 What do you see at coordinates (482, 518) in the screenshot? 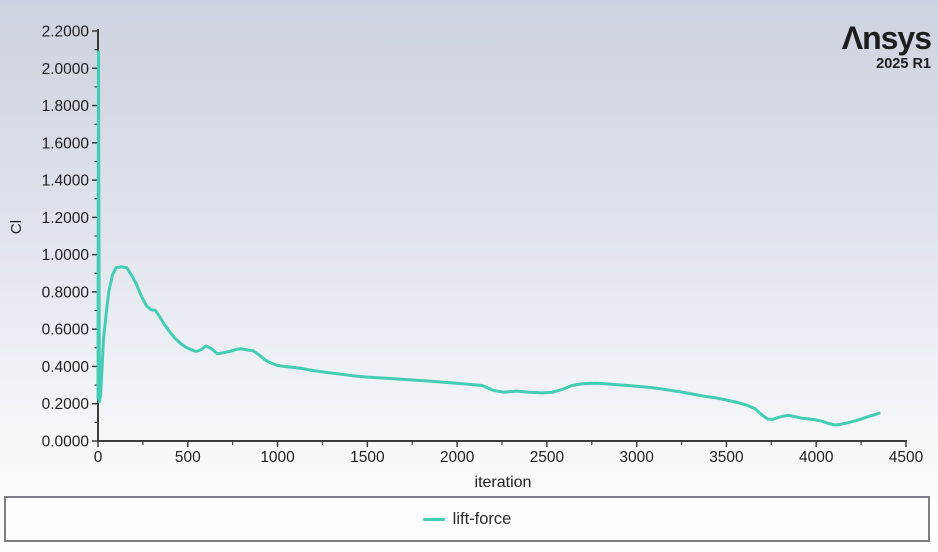
I see `legend-label: lift-force` at bounding box center [482, 518].